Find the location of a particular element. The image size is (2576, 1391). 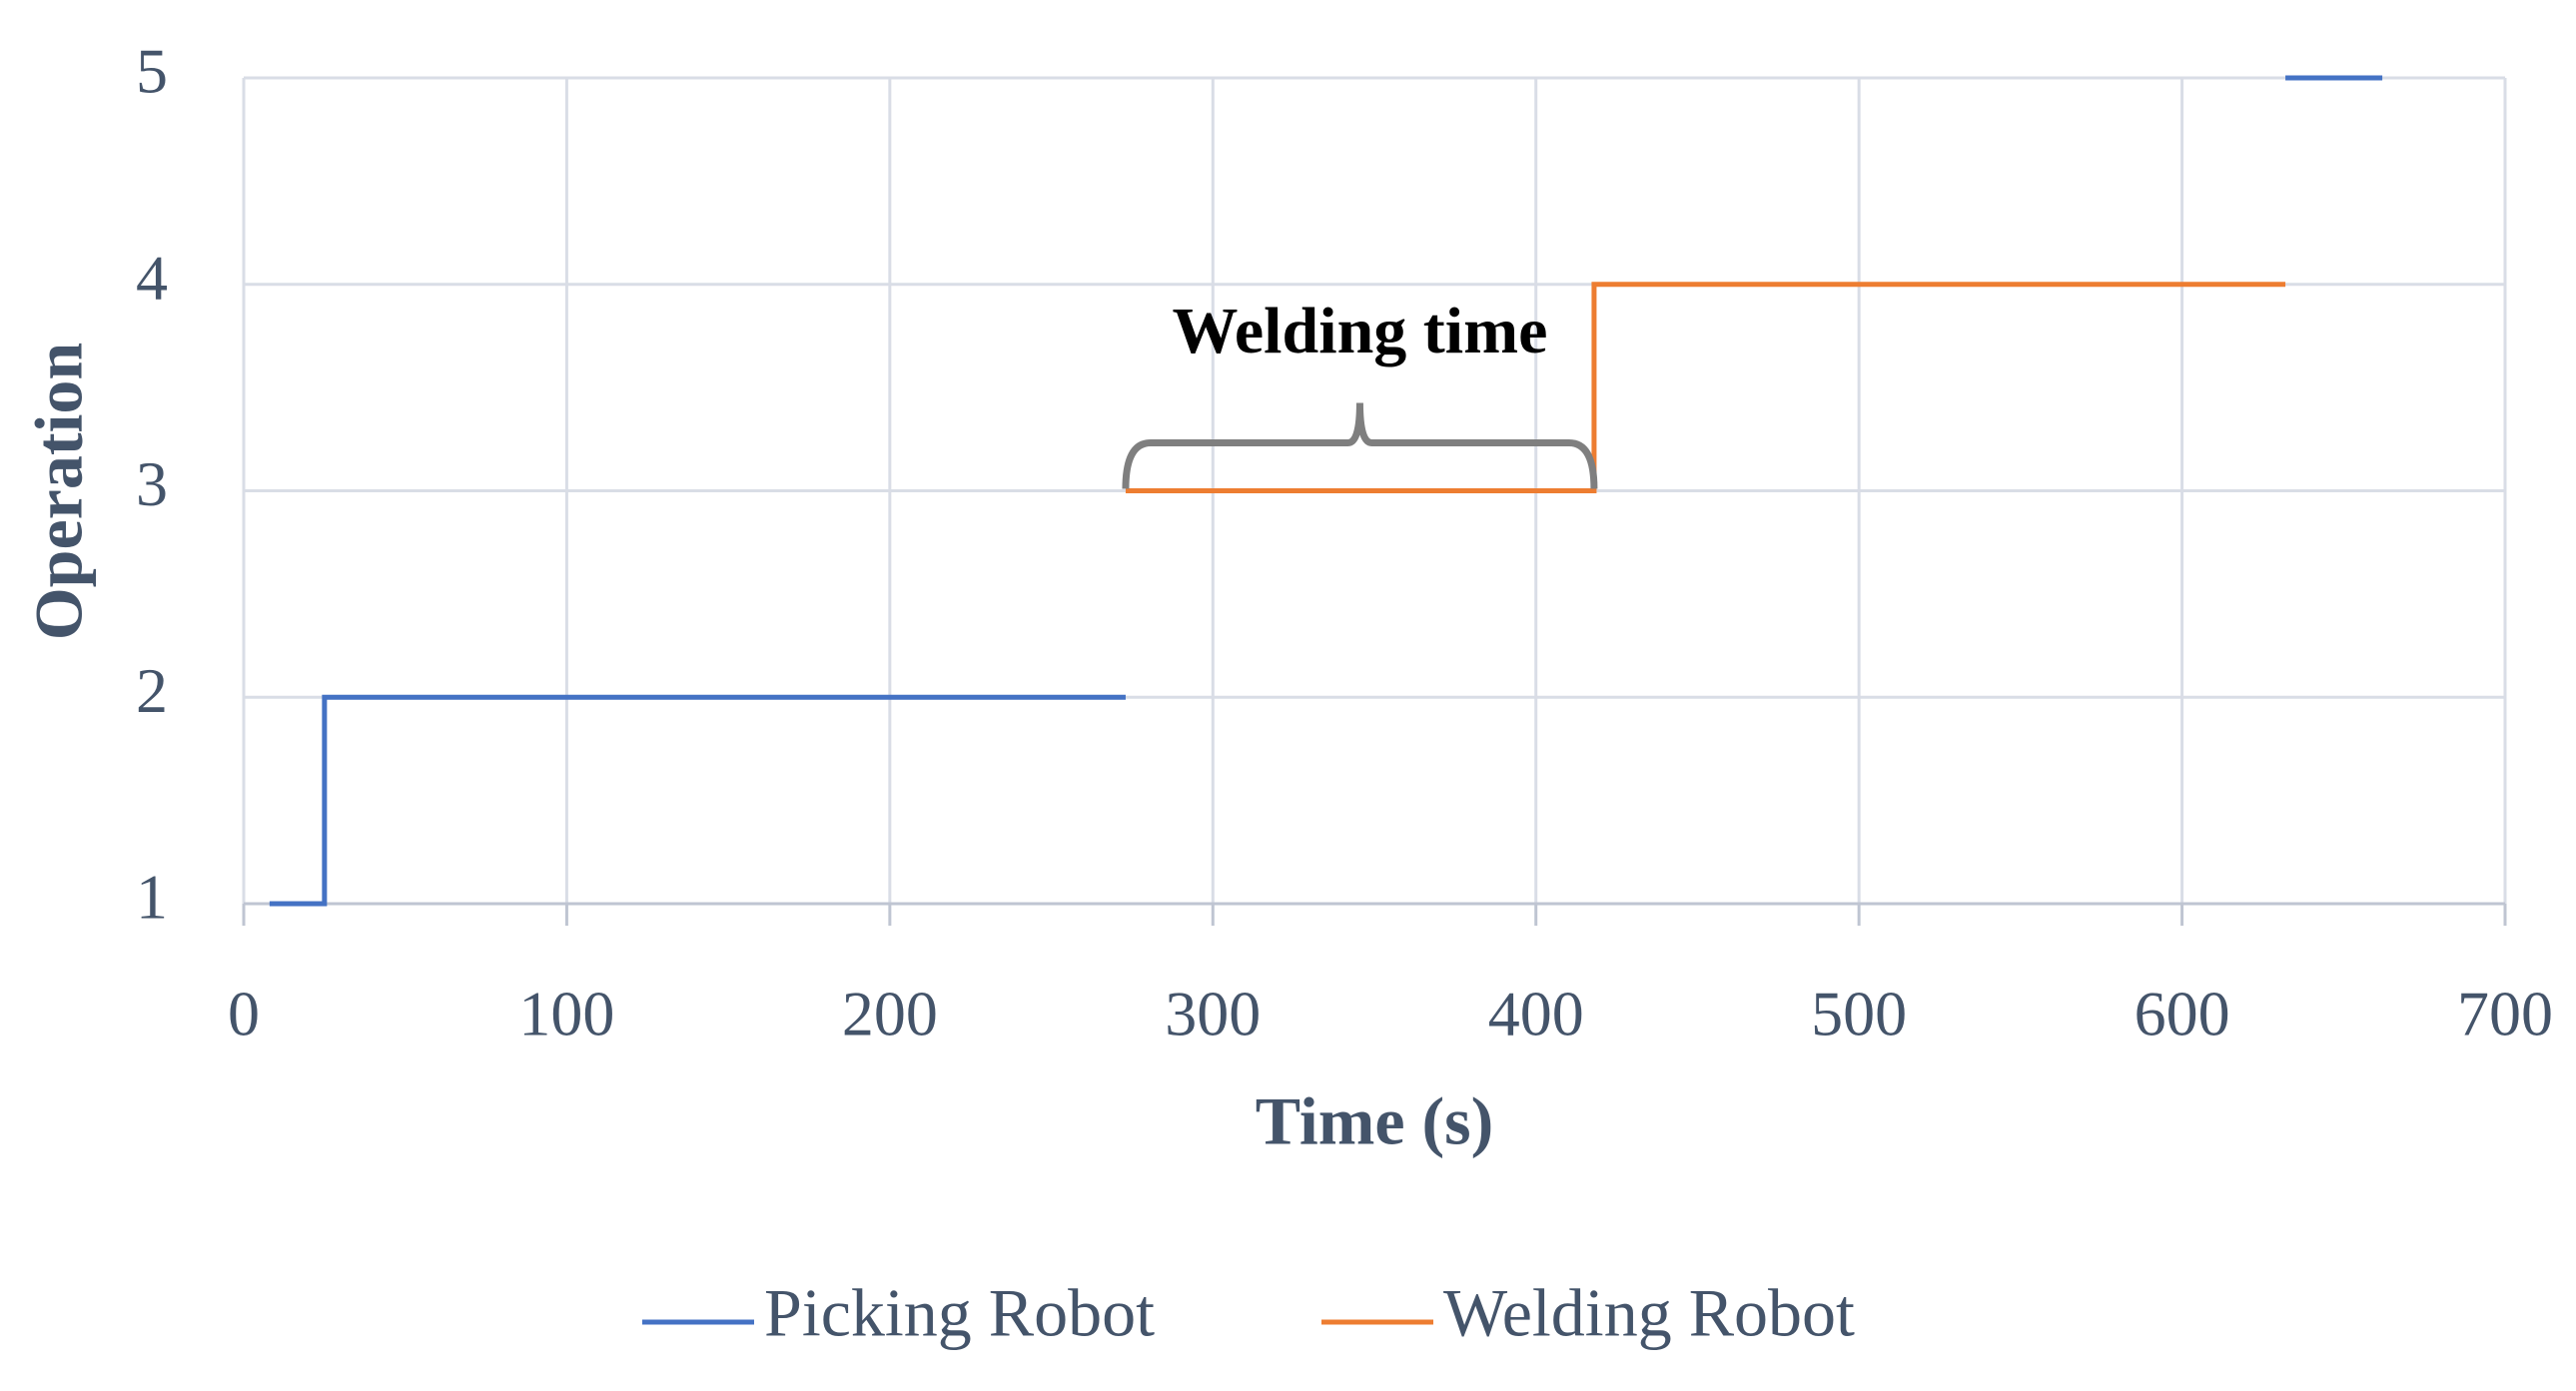

x-tick-label: 600 is located at coordinates (2182, 1014).